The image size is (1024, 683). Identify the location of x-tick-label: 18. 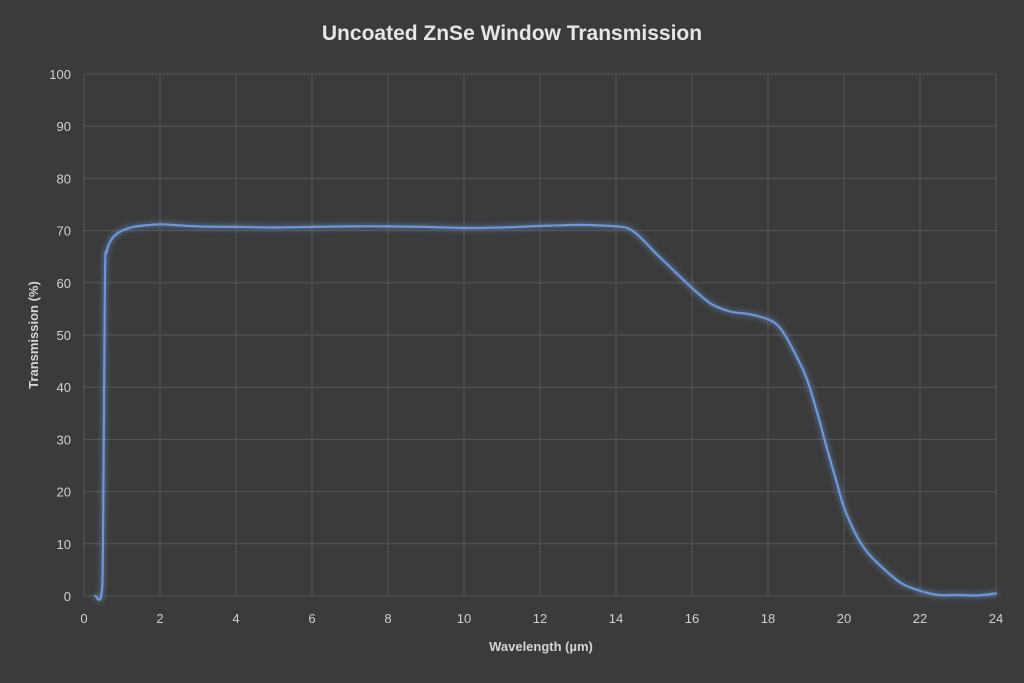
(768, 618).